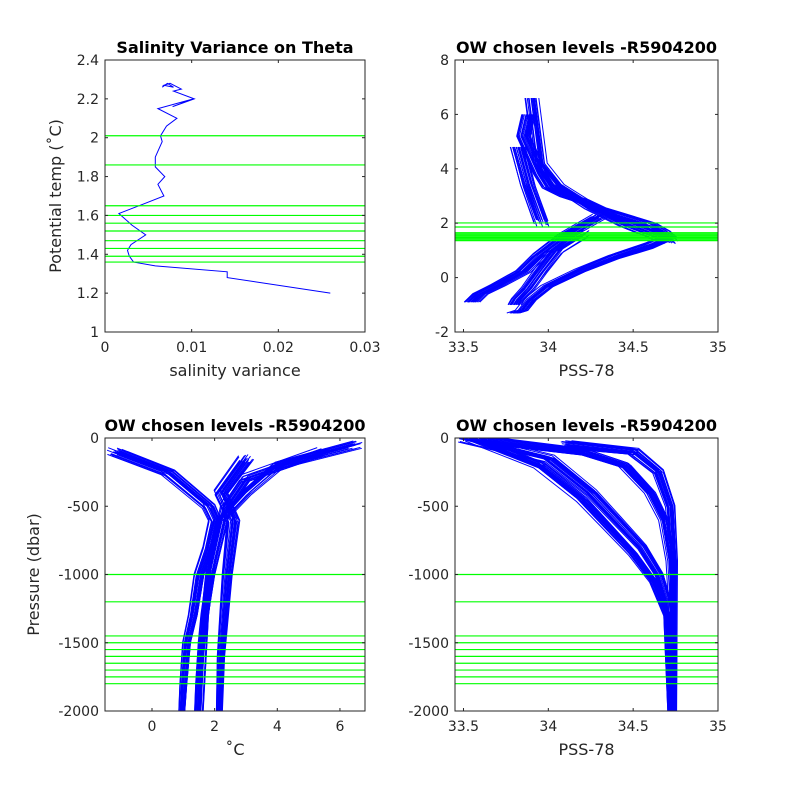 This screenshot has width=800, height=800. I want to click on x-axis-label: salinity variance, so click(234, 370).